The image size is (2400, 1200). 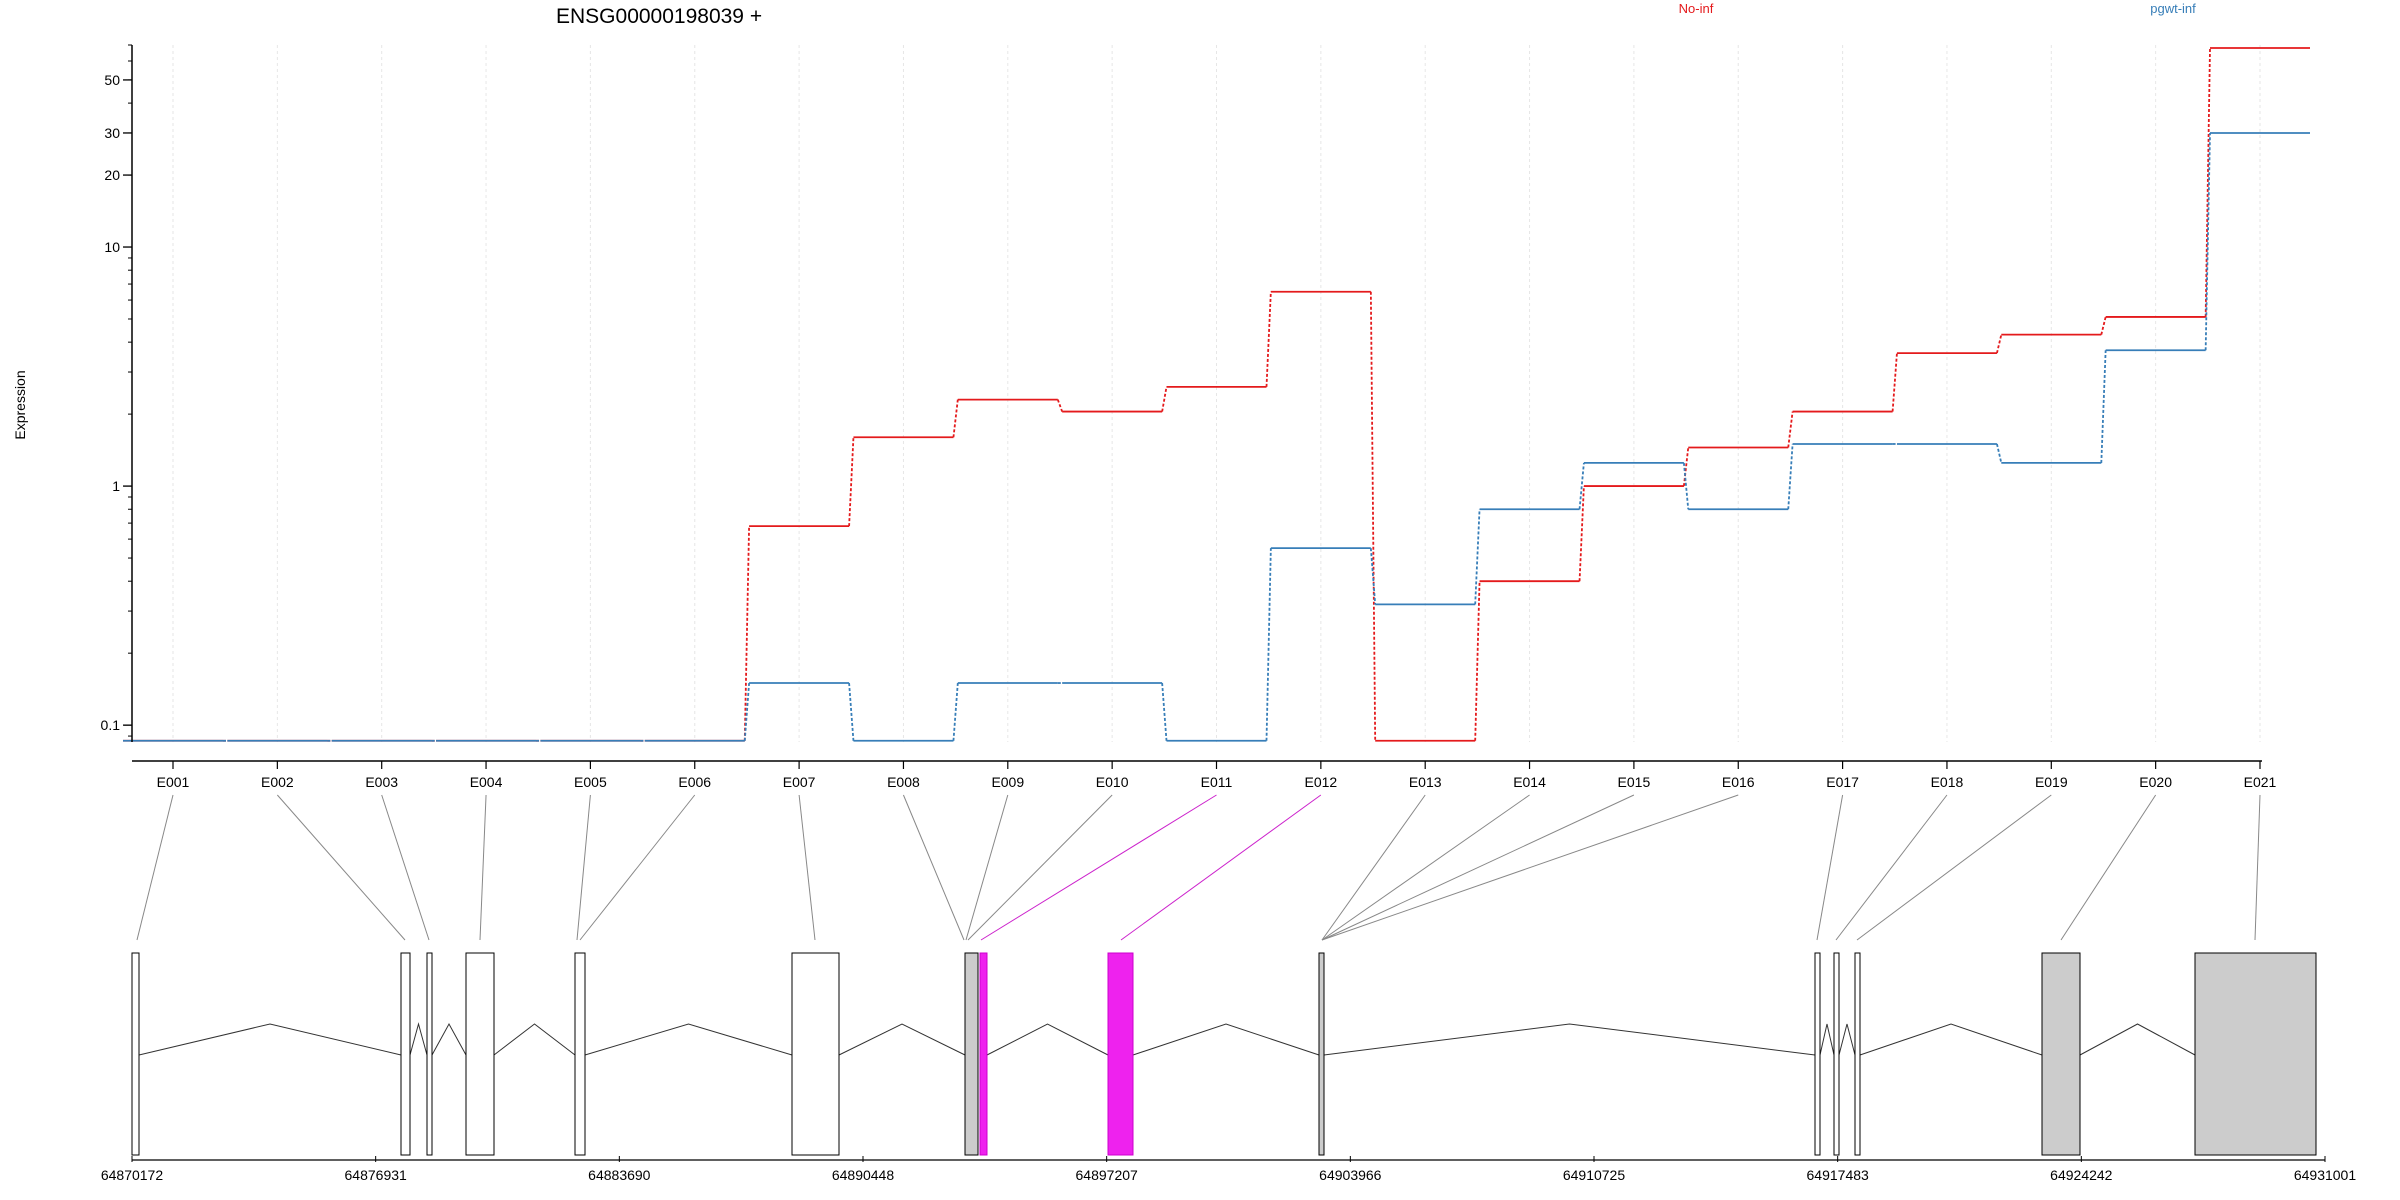 What do you see at coordinates (1594, 1175) in the screenshot?
I see `genomic-tick-label: 64910725` at bounding box center [1594, 1175].